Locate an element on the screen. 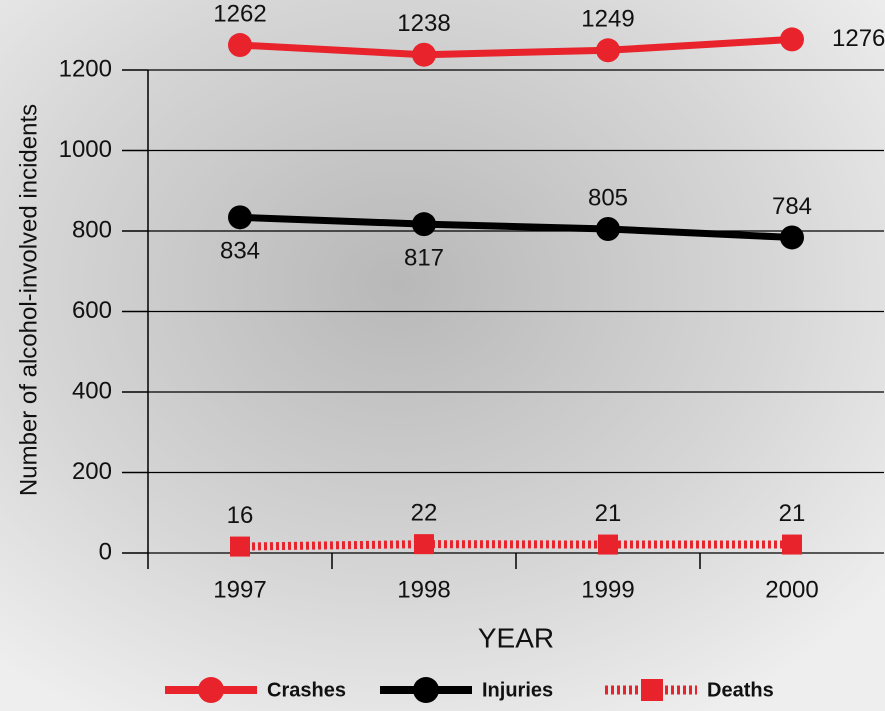  y-tick-label: 1000 is located at coordinates (85, 149).